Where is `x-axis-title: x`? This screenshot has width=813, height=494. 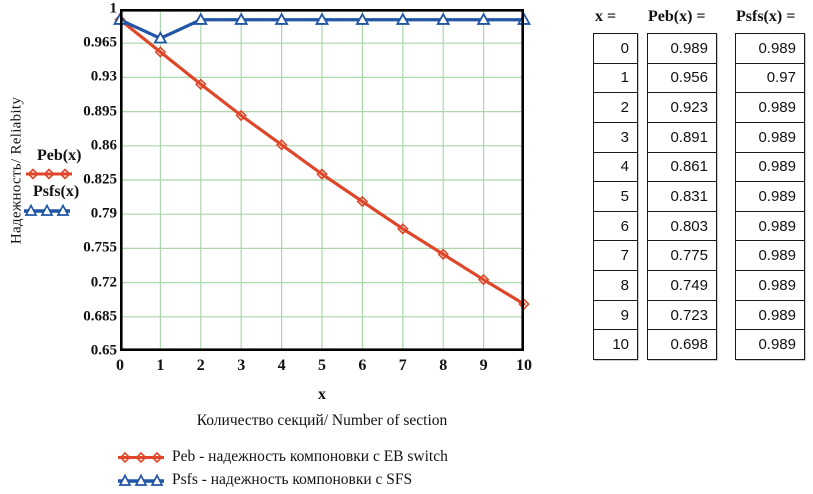 x-axis-title: x is located at coordinates (322, 394).